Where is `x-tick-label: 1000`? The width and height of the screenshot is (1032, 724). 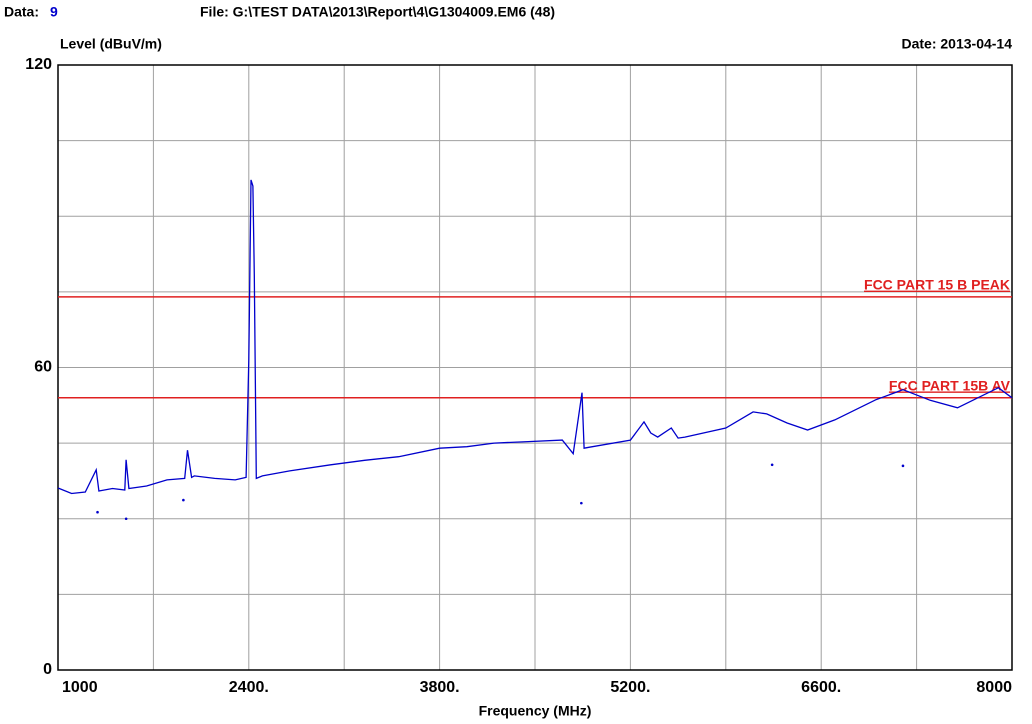
x-tick-label: 1000 is located at coordinates (80, 687).